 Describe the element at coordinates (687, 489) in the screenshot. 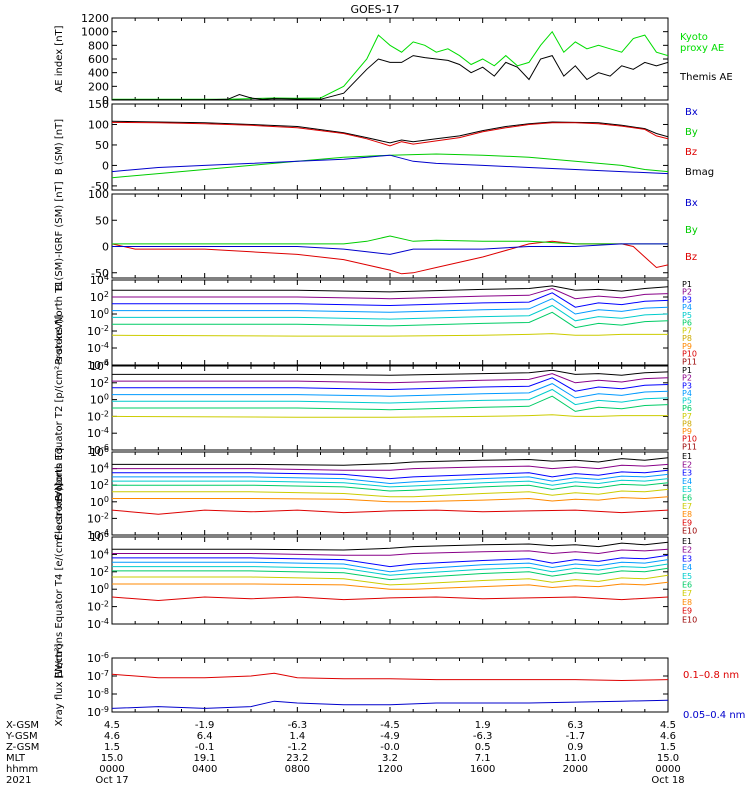

I see `legend-entry: E5` at that location.